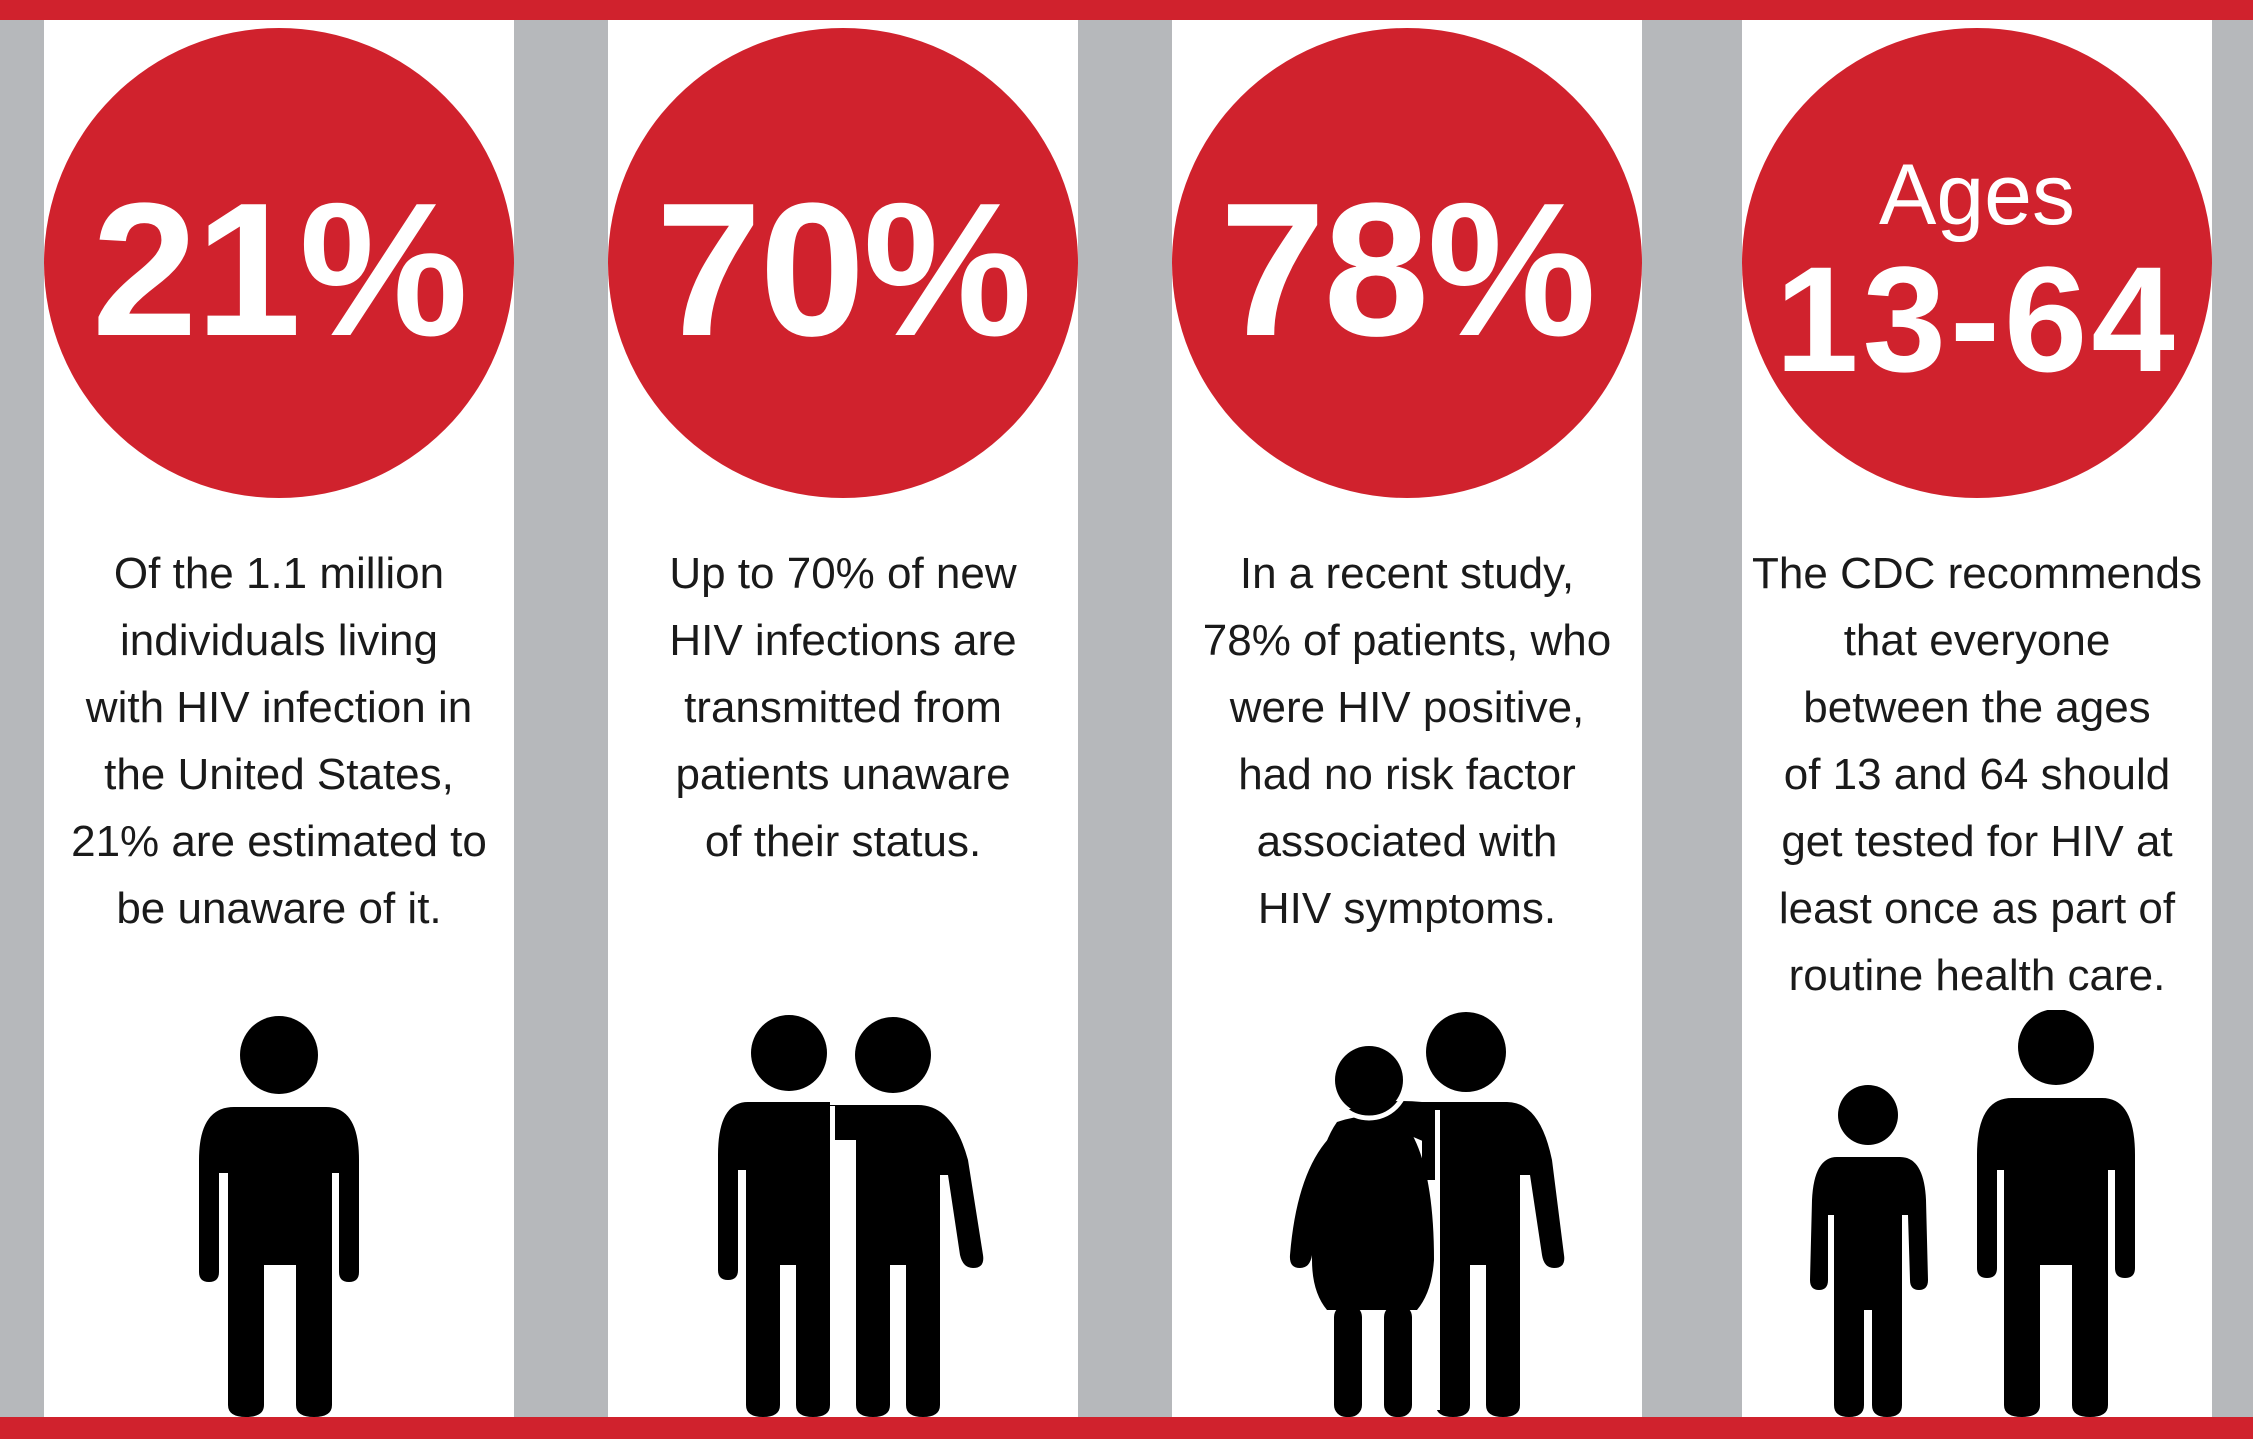 The height and width of the screenshot is (1439, 2253). Describe the element at coordinates (1407, 841) in the screenshot. I see `desc-line: associated with` at that location.